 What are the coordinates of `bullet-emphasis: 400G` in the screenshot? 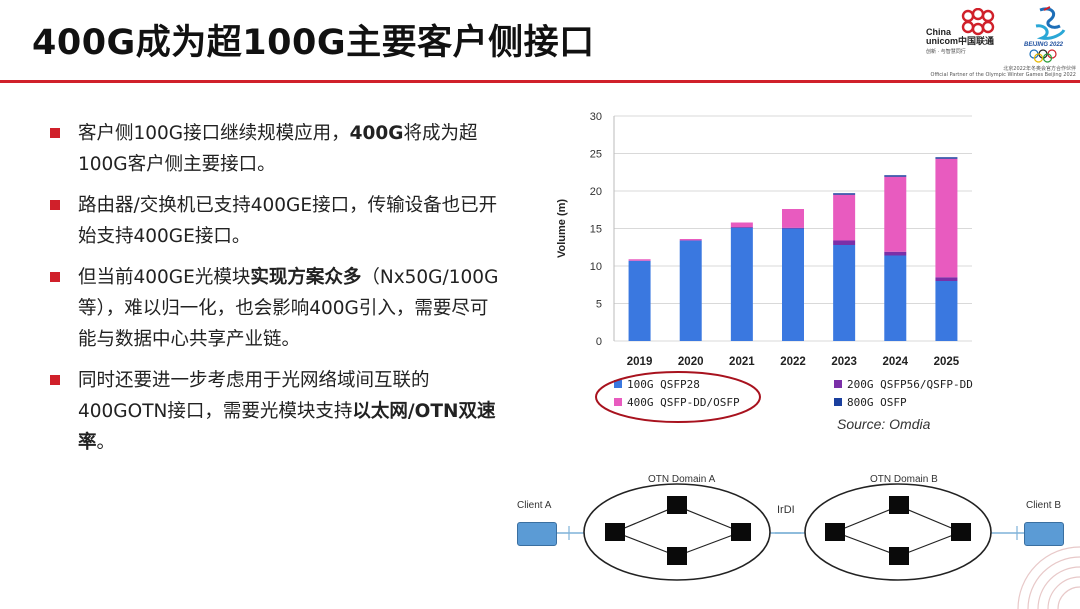 It's located at (376, 133).